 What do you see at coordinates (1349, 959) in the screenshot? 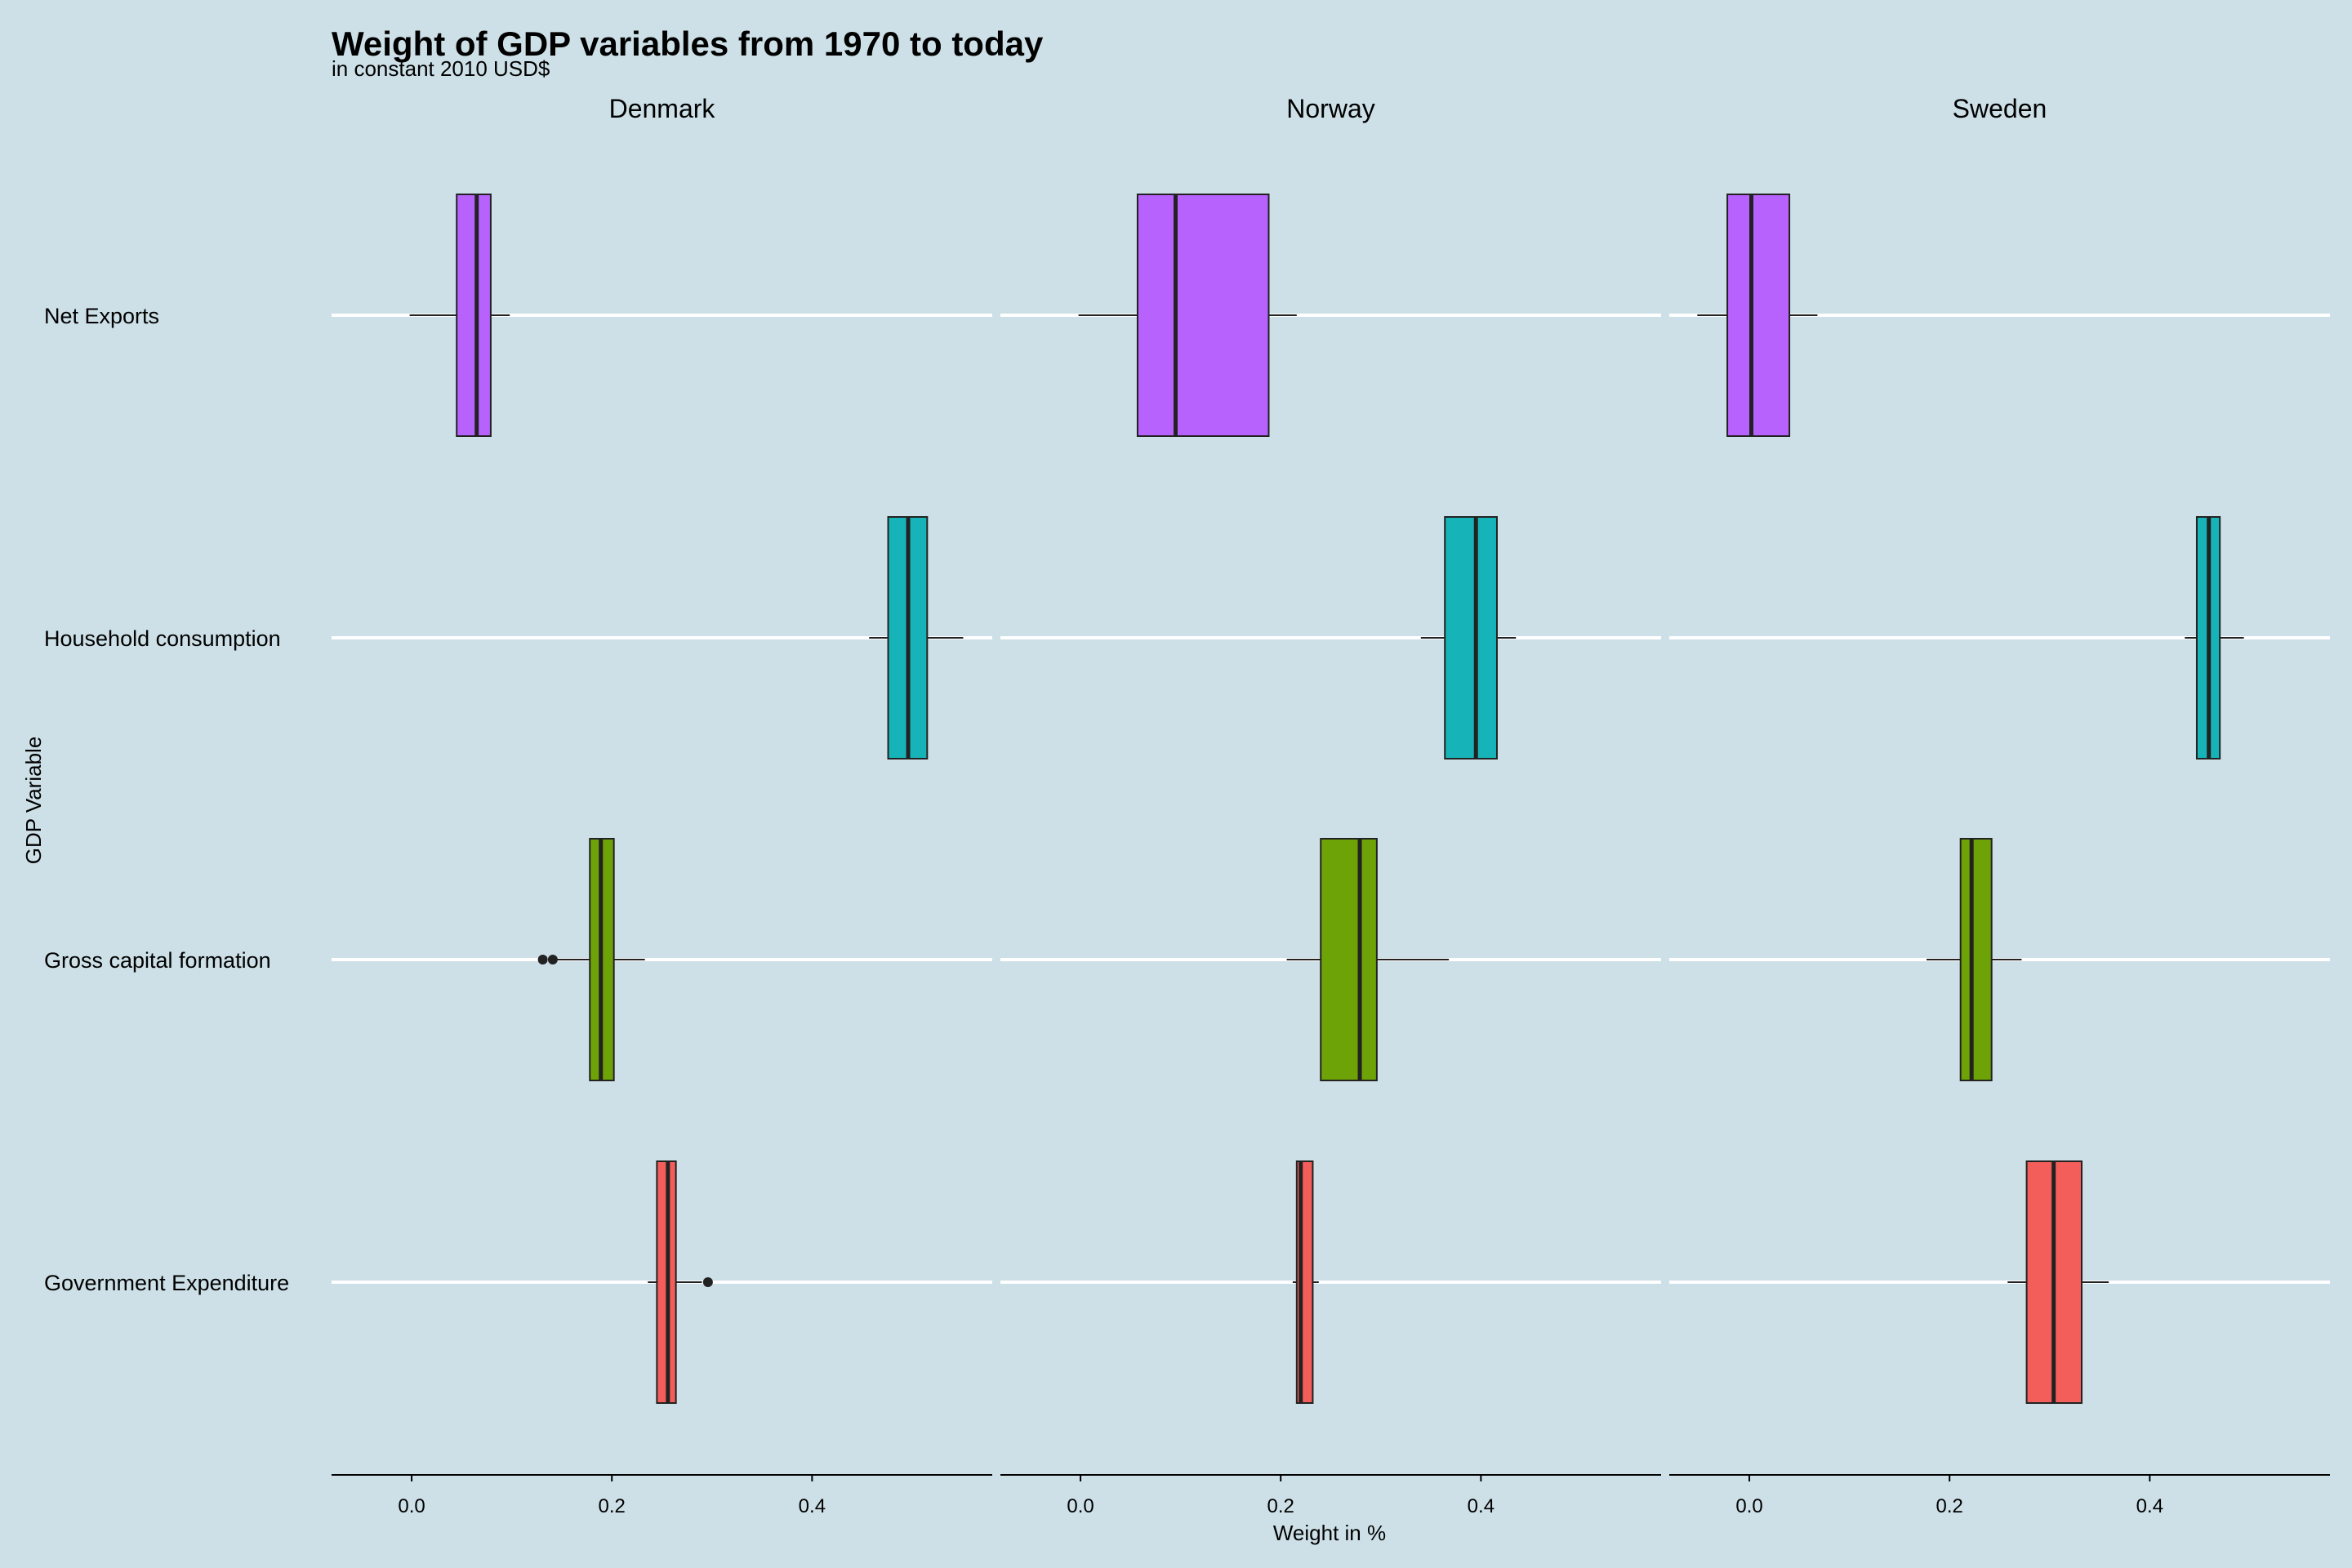
I see `box-norway-gross-capital-formation` at bounding box center [1349, 959].